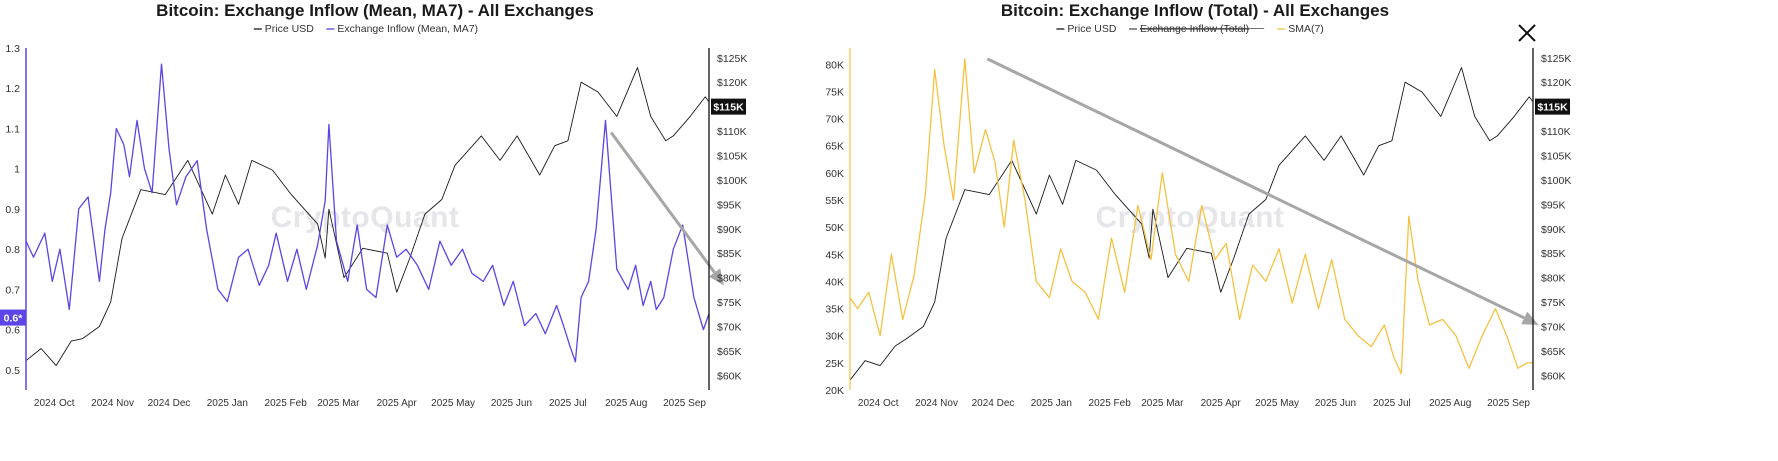  What do you see at coordinates (834, 147) in the screenshot?
I see `y-left-tick-label: 65K` at bounding box center [834, 147].